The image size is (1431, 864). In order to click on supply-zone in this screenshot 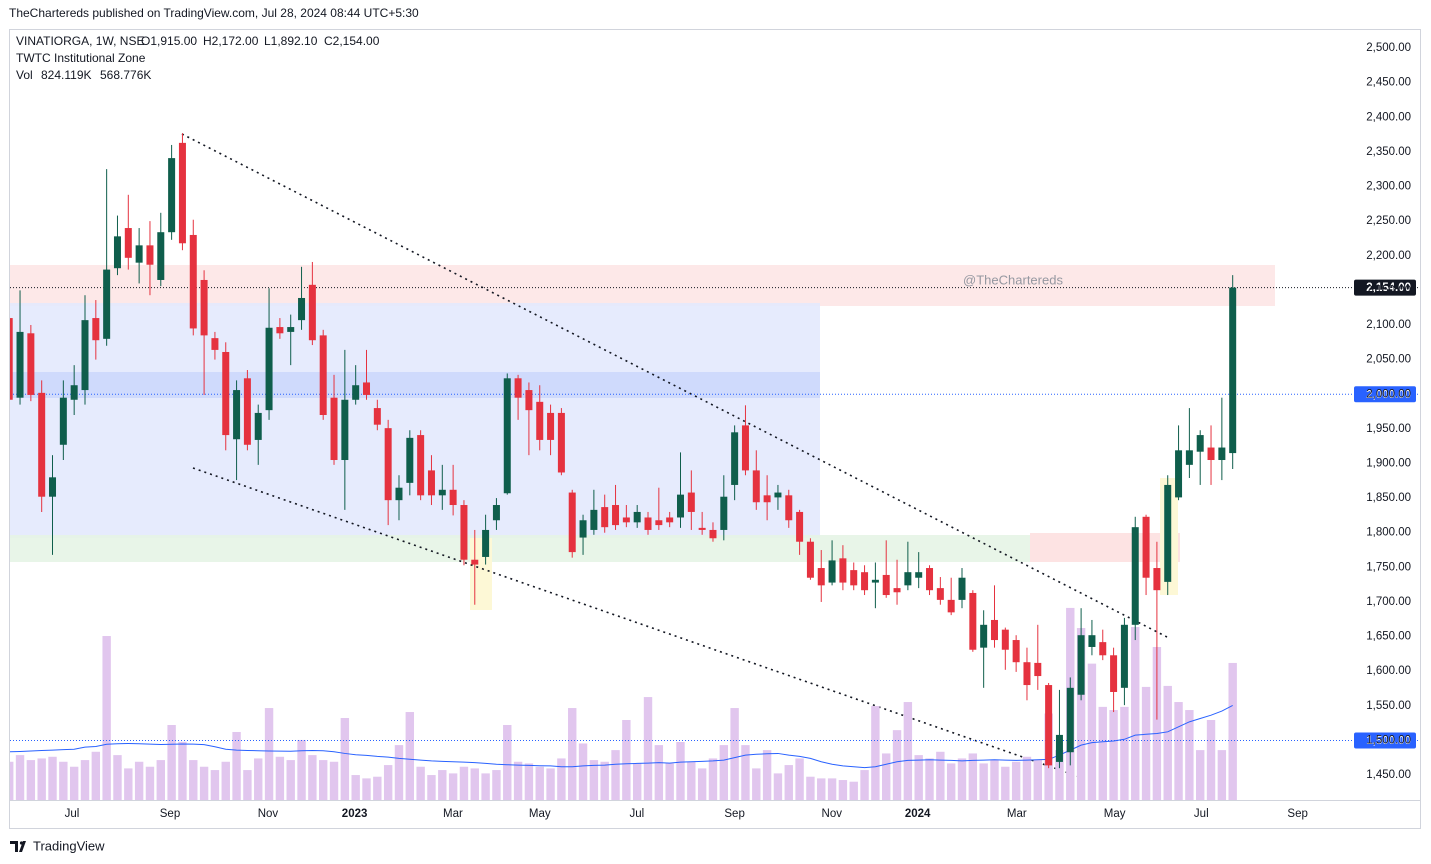, I will do `click(642, 285)`.